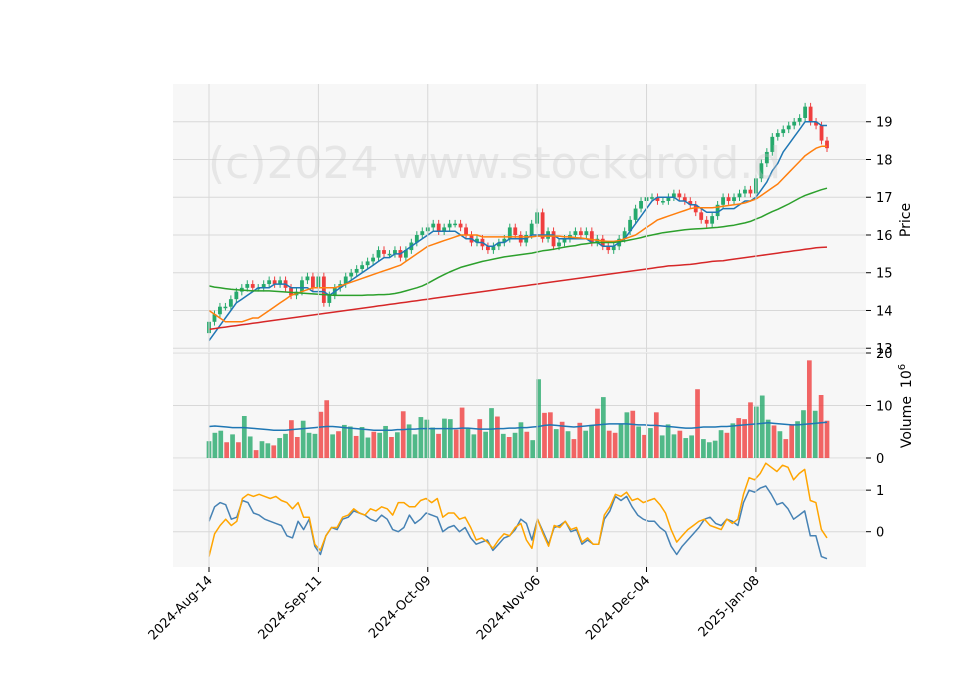 The width and height of the screenshot is (960, 690). Describe the element at coordinates (518, 409) in the screenshot. I see `volume-bars` at that location.